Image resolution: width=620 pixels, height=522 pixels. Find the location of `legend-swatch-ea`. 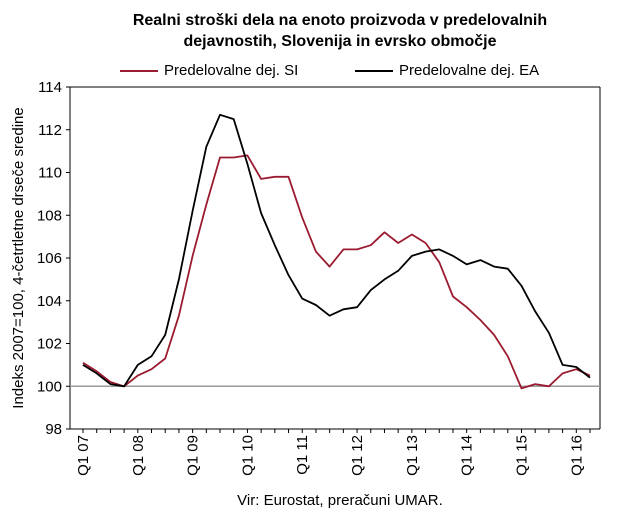

legend-swatch-ea is located at coordinates (374, 70).